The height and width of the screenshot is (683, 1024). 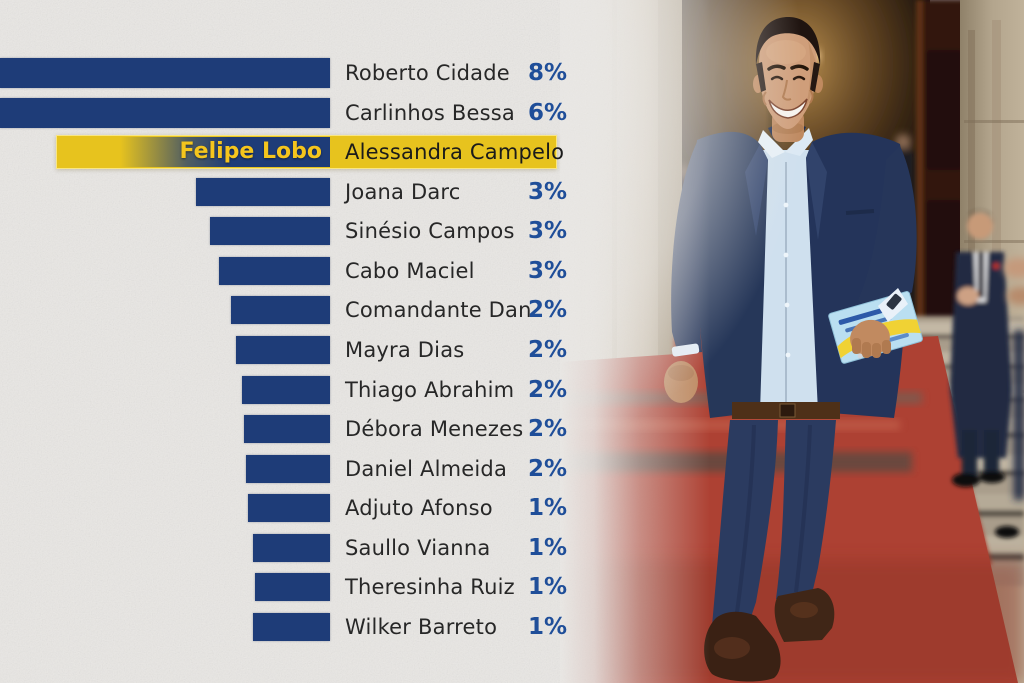 I want to click on chart-row: Wilker Barreto 1%, so click(x=310, y=626).